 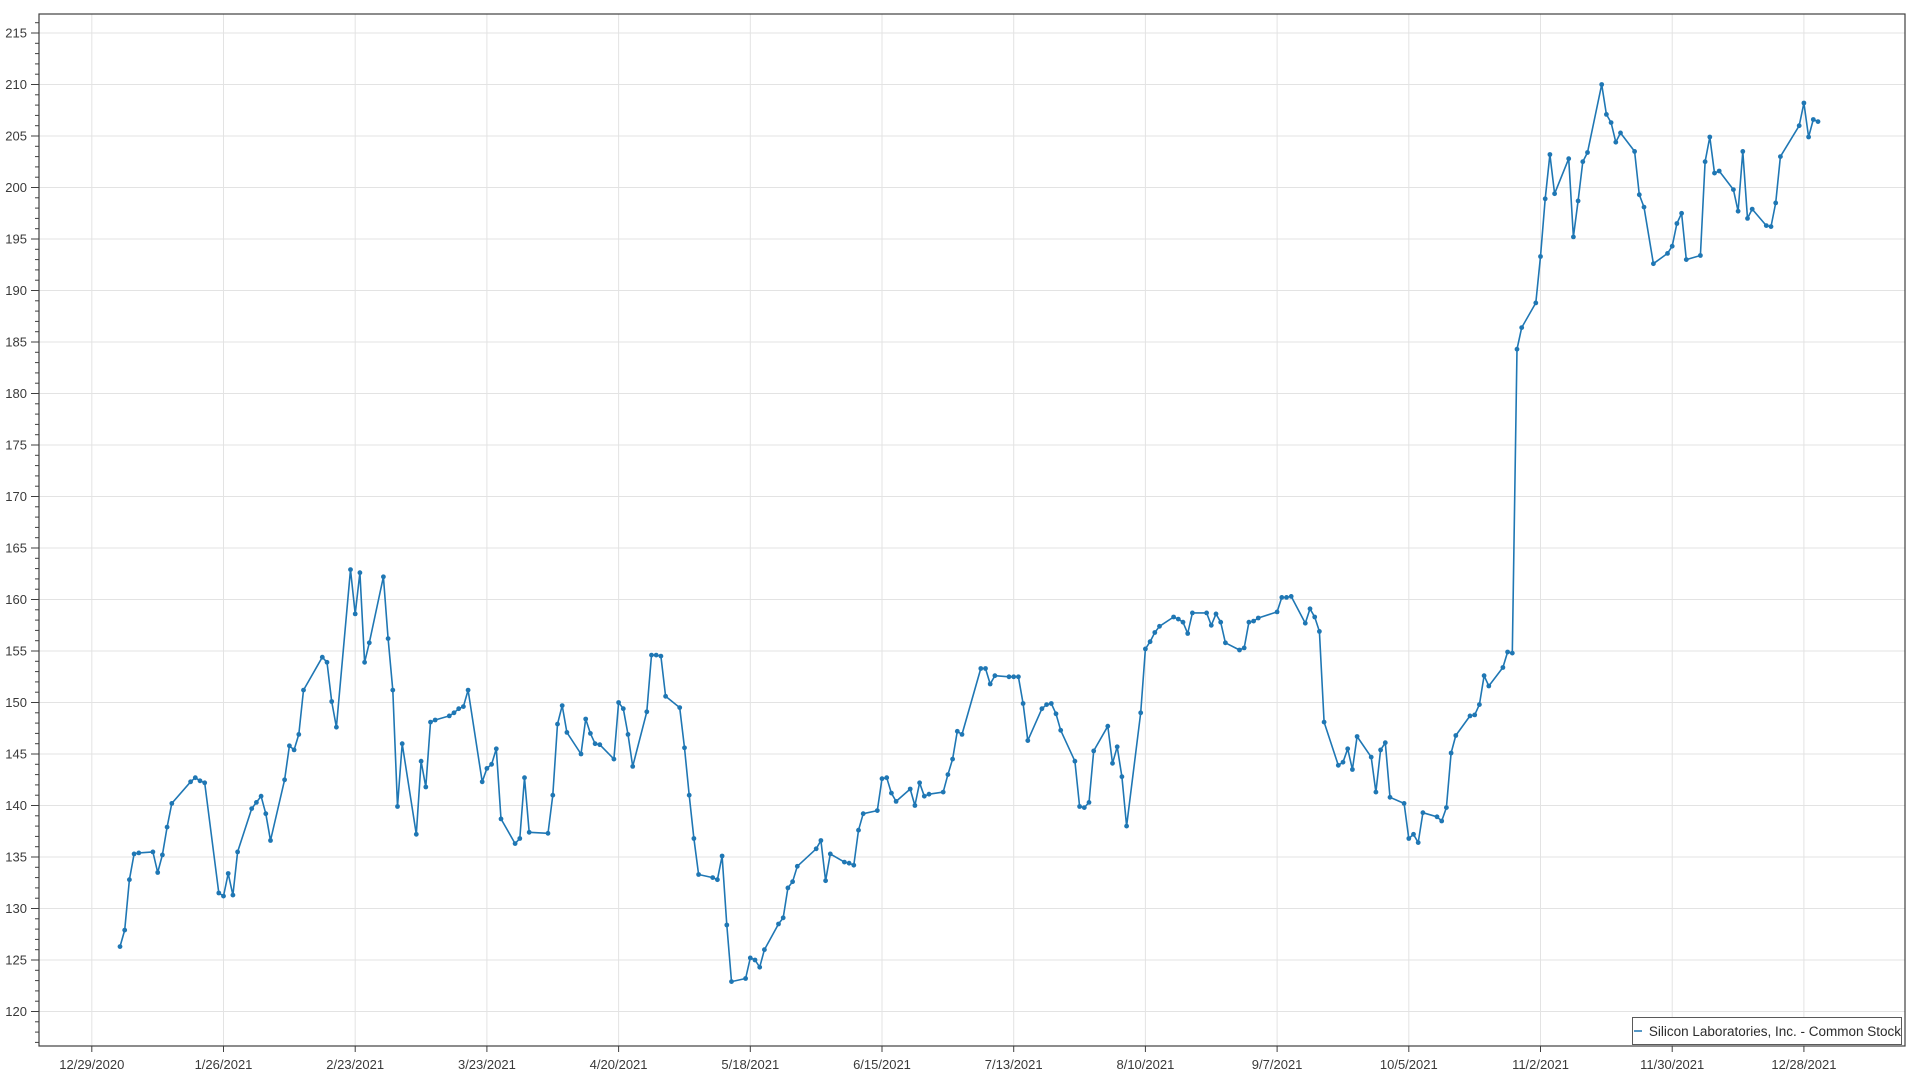 I want to click on x-tick-label: 6/15/2021, so click(x=882, y=1064).